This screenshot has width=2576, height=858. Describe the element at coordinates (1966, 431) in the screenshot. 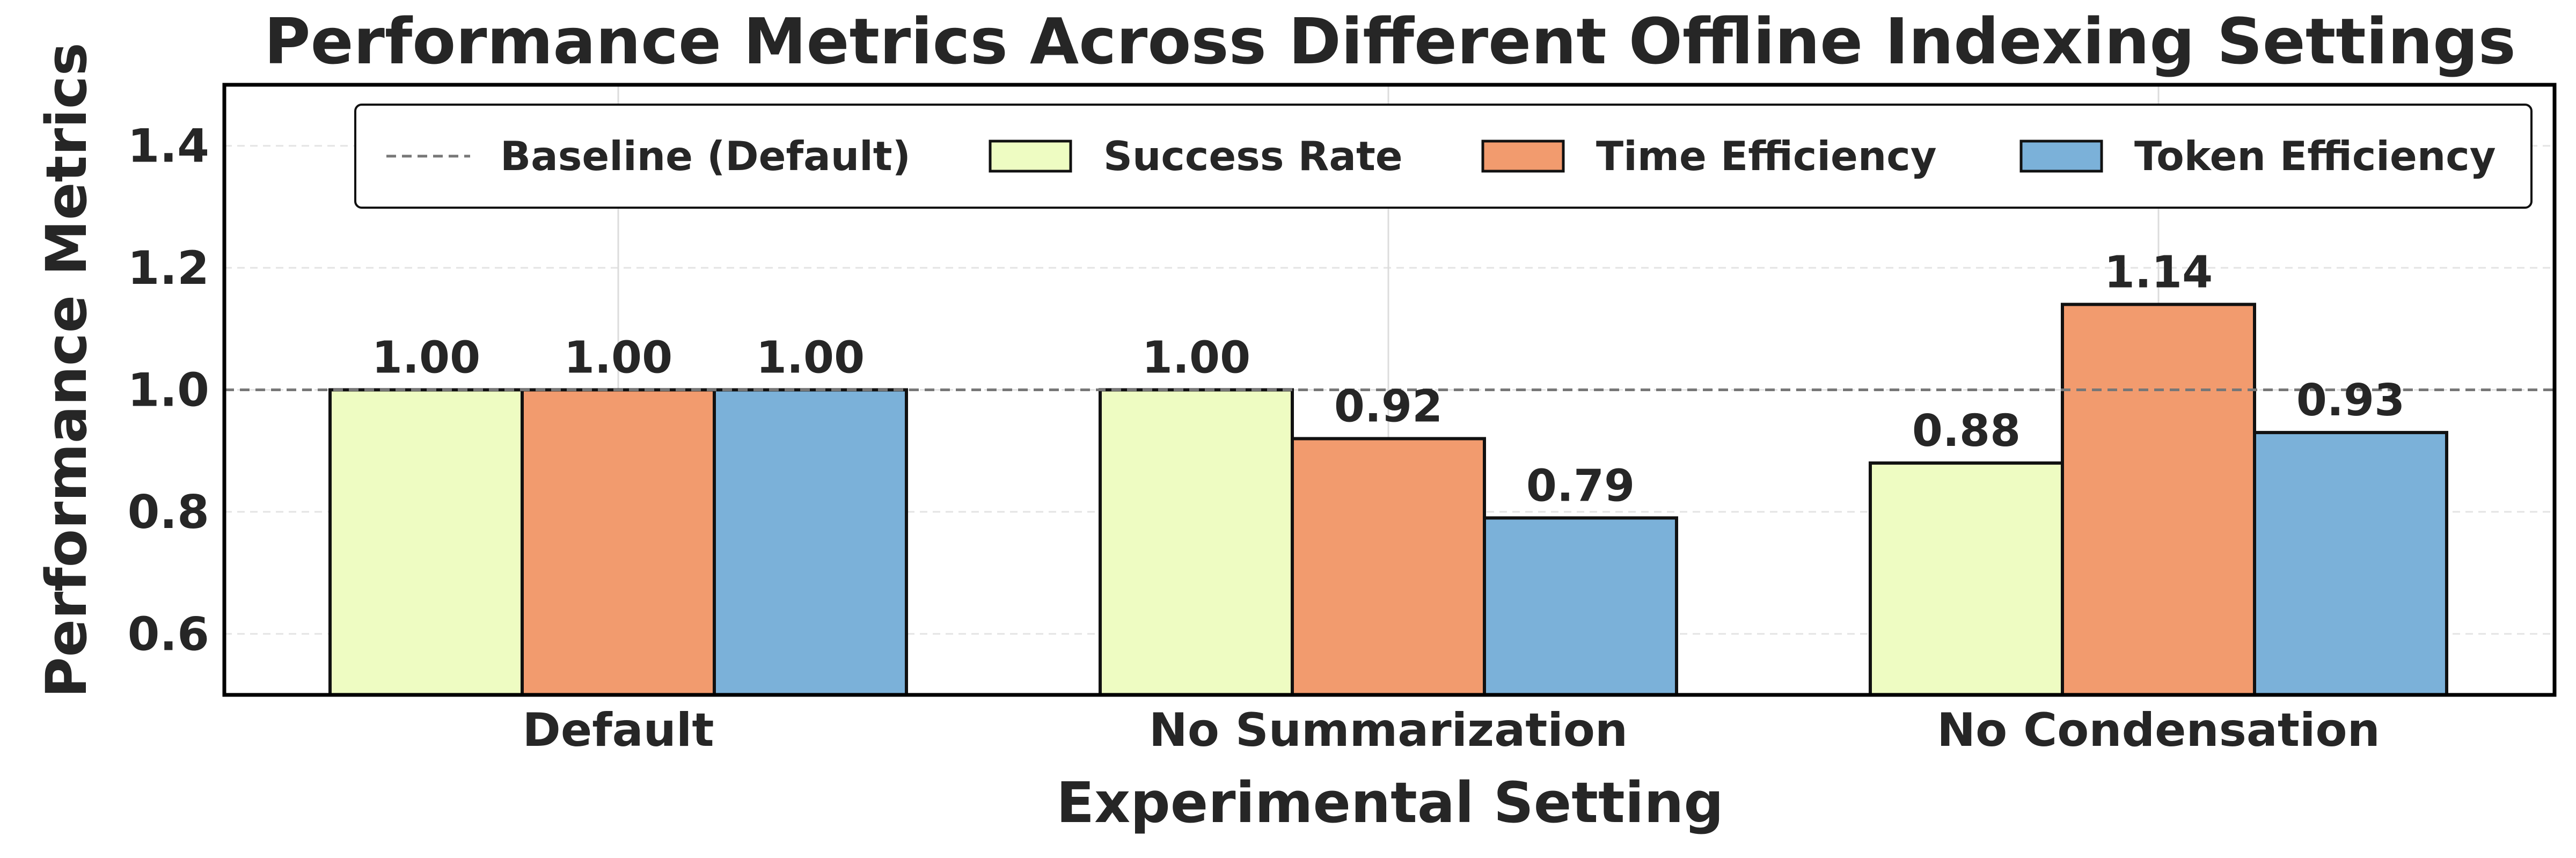

I see `bar-value-label: 0.88` at that location.